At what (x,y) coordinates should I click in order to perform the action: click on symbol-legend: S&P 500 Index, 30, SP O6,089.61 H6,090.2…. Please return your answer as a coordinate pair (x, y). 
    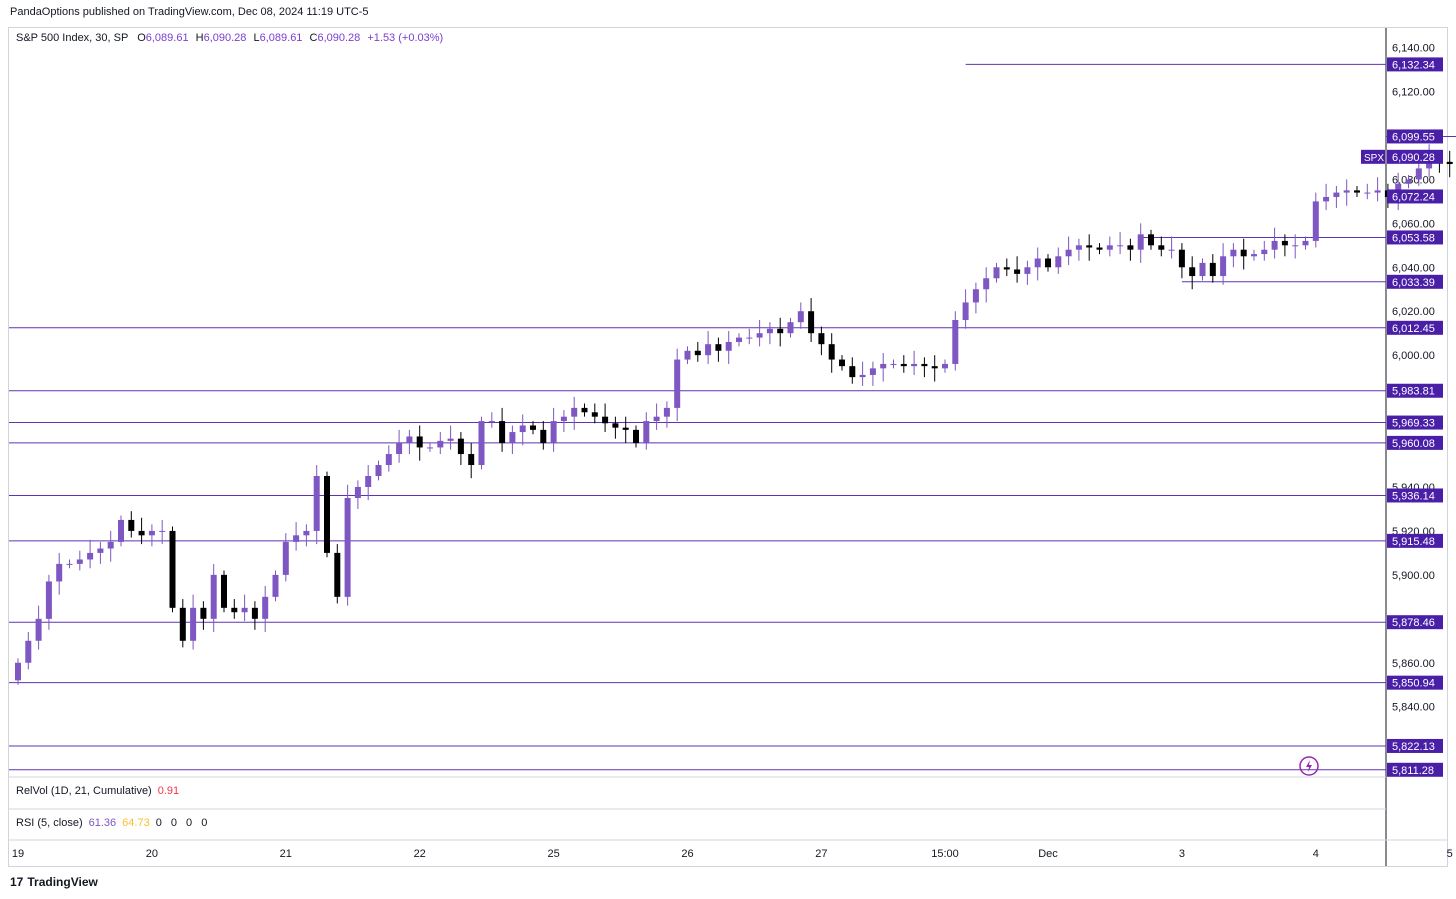
    Looking at the image, I should click on (229, 38).